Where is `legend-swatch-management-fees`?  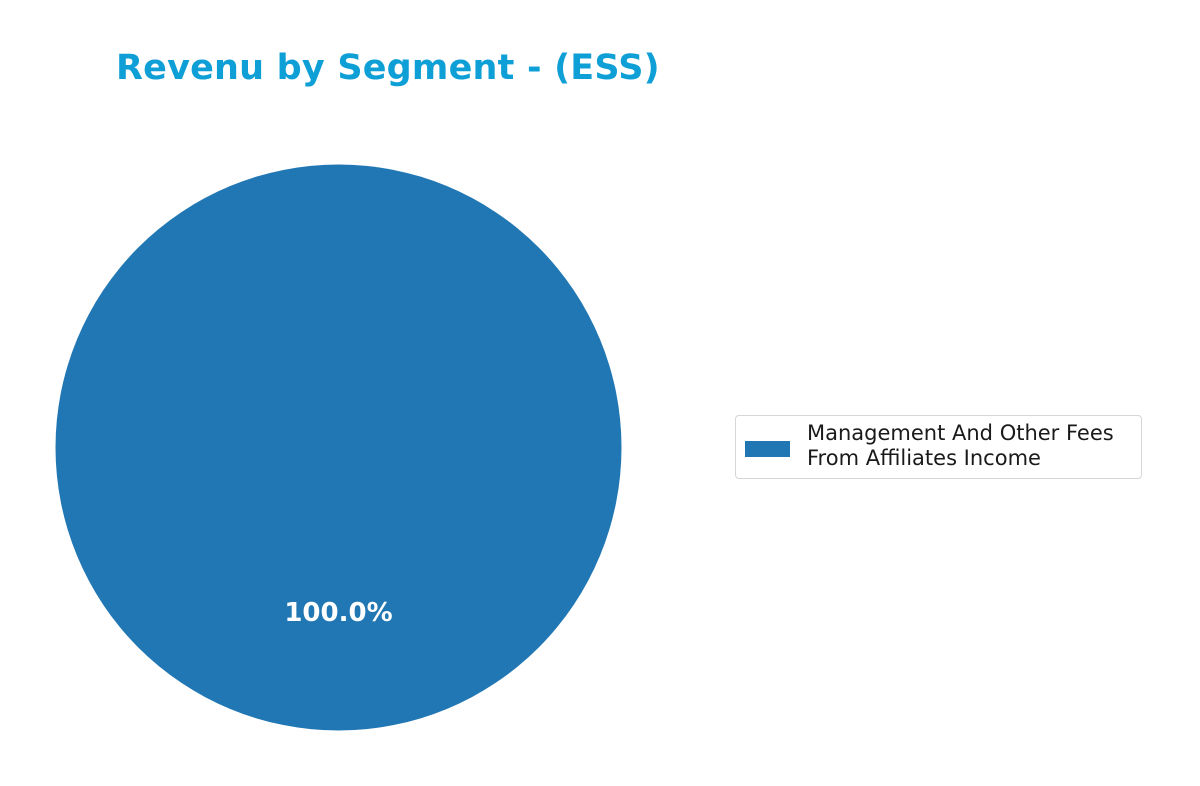 legend-swatch-management-fees is located at coordinates (767, 449).